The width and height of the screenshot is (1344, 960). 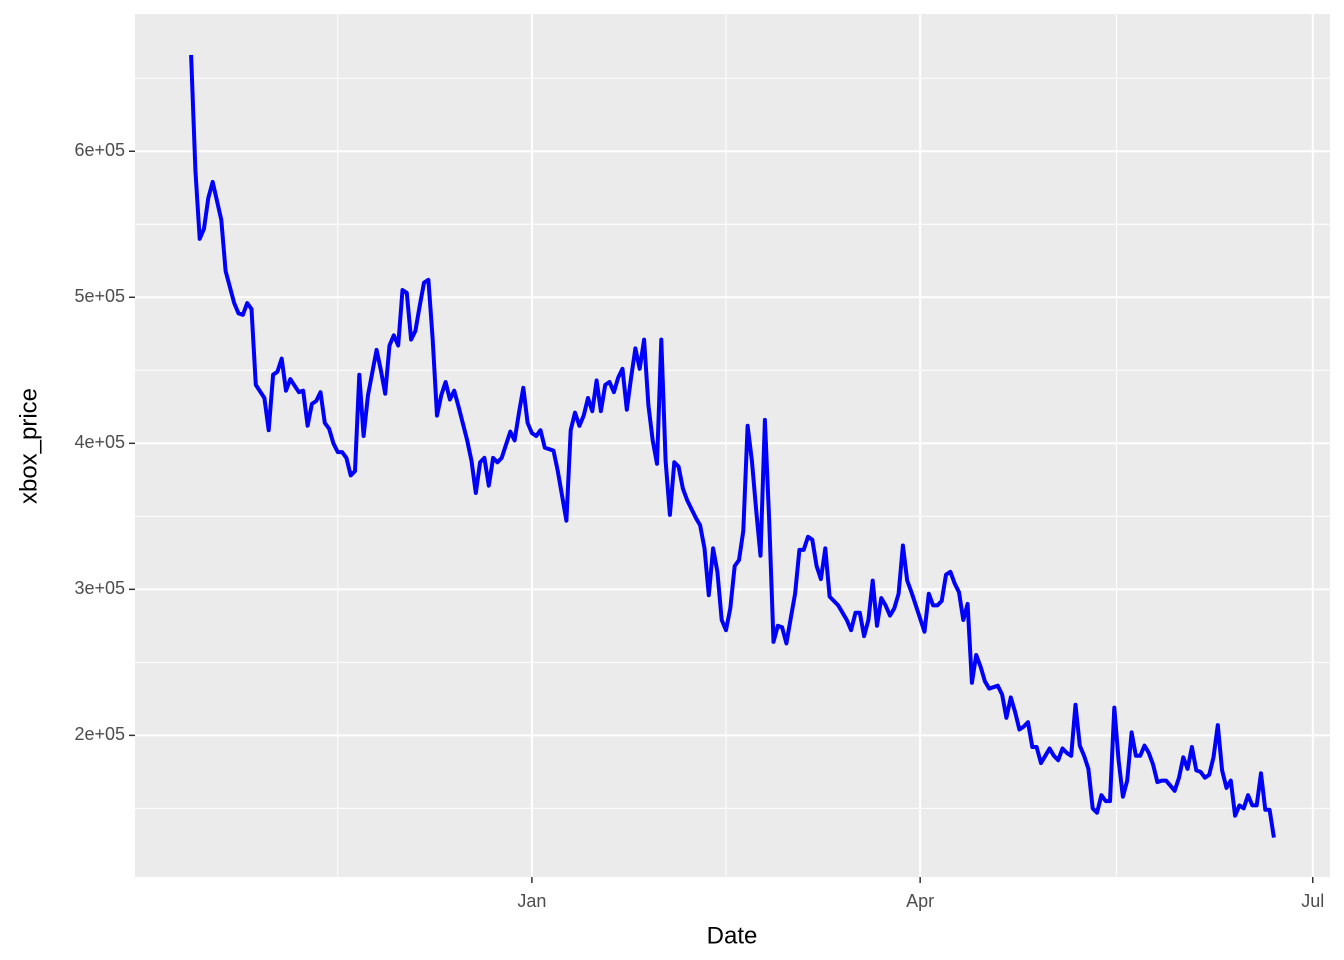 What do you see at coordinates (920, 901) in the screenshot?
I see `x-tick-label: Apr` at bounding box center [920, 901].